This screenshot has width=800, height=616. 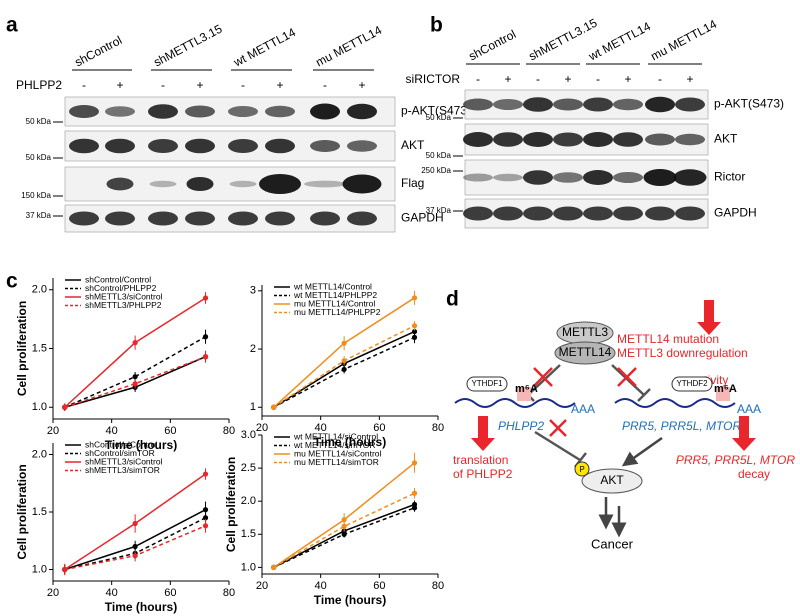 I want to click on legend-label: shControl/Control, so click(x=118, y=279).